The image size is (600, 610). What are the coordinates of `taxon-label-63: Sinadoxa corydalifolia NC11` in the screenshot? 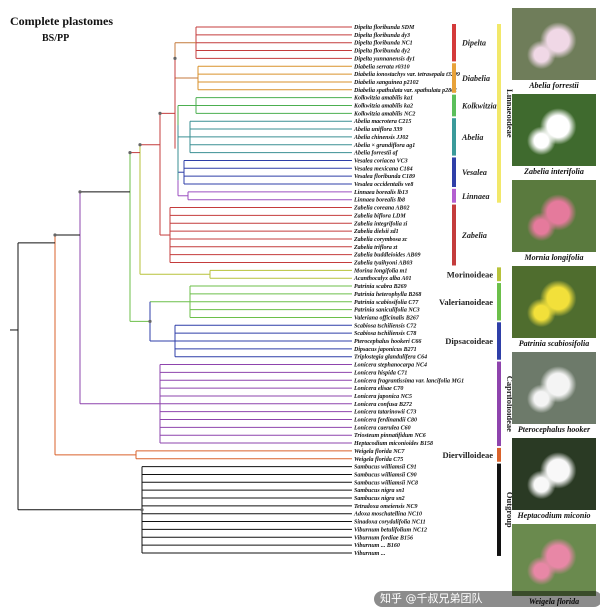 It's located at (390, 523).